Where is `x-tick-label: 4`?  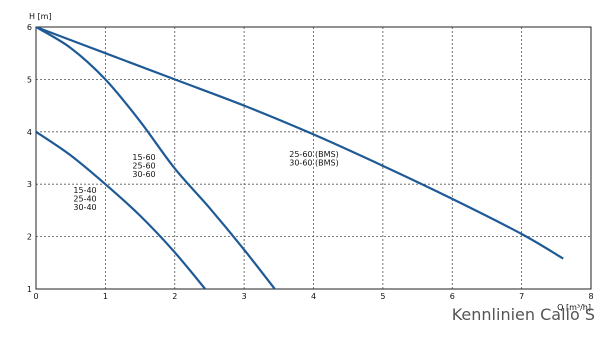
x-tick-label: 4 is located at coordinates (313, 296).